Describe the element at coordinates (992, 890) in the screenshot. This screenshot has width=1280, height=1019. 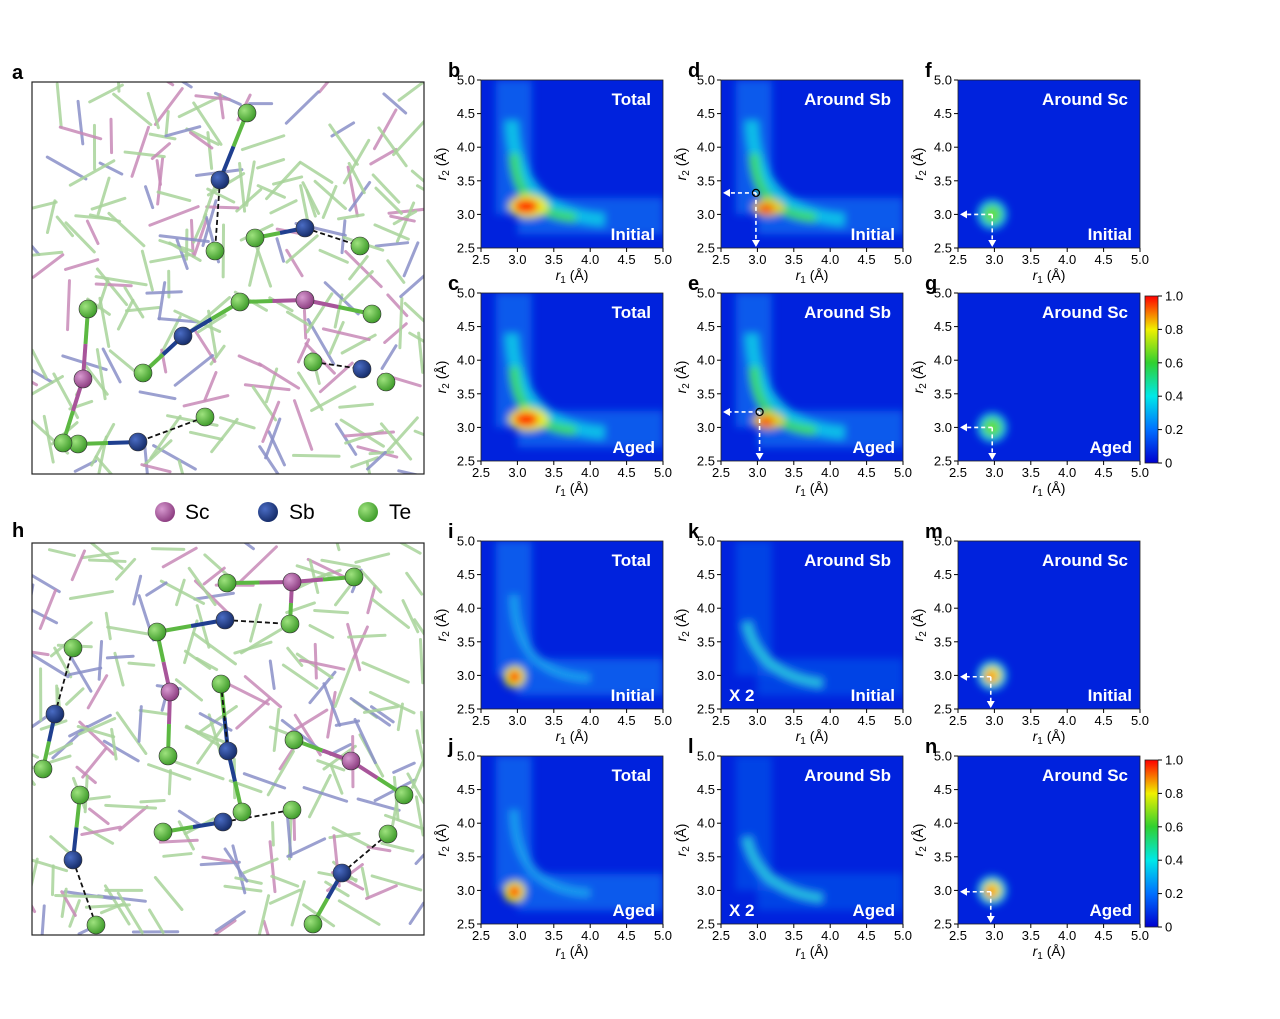
I see `heatmap-spot` at that location.